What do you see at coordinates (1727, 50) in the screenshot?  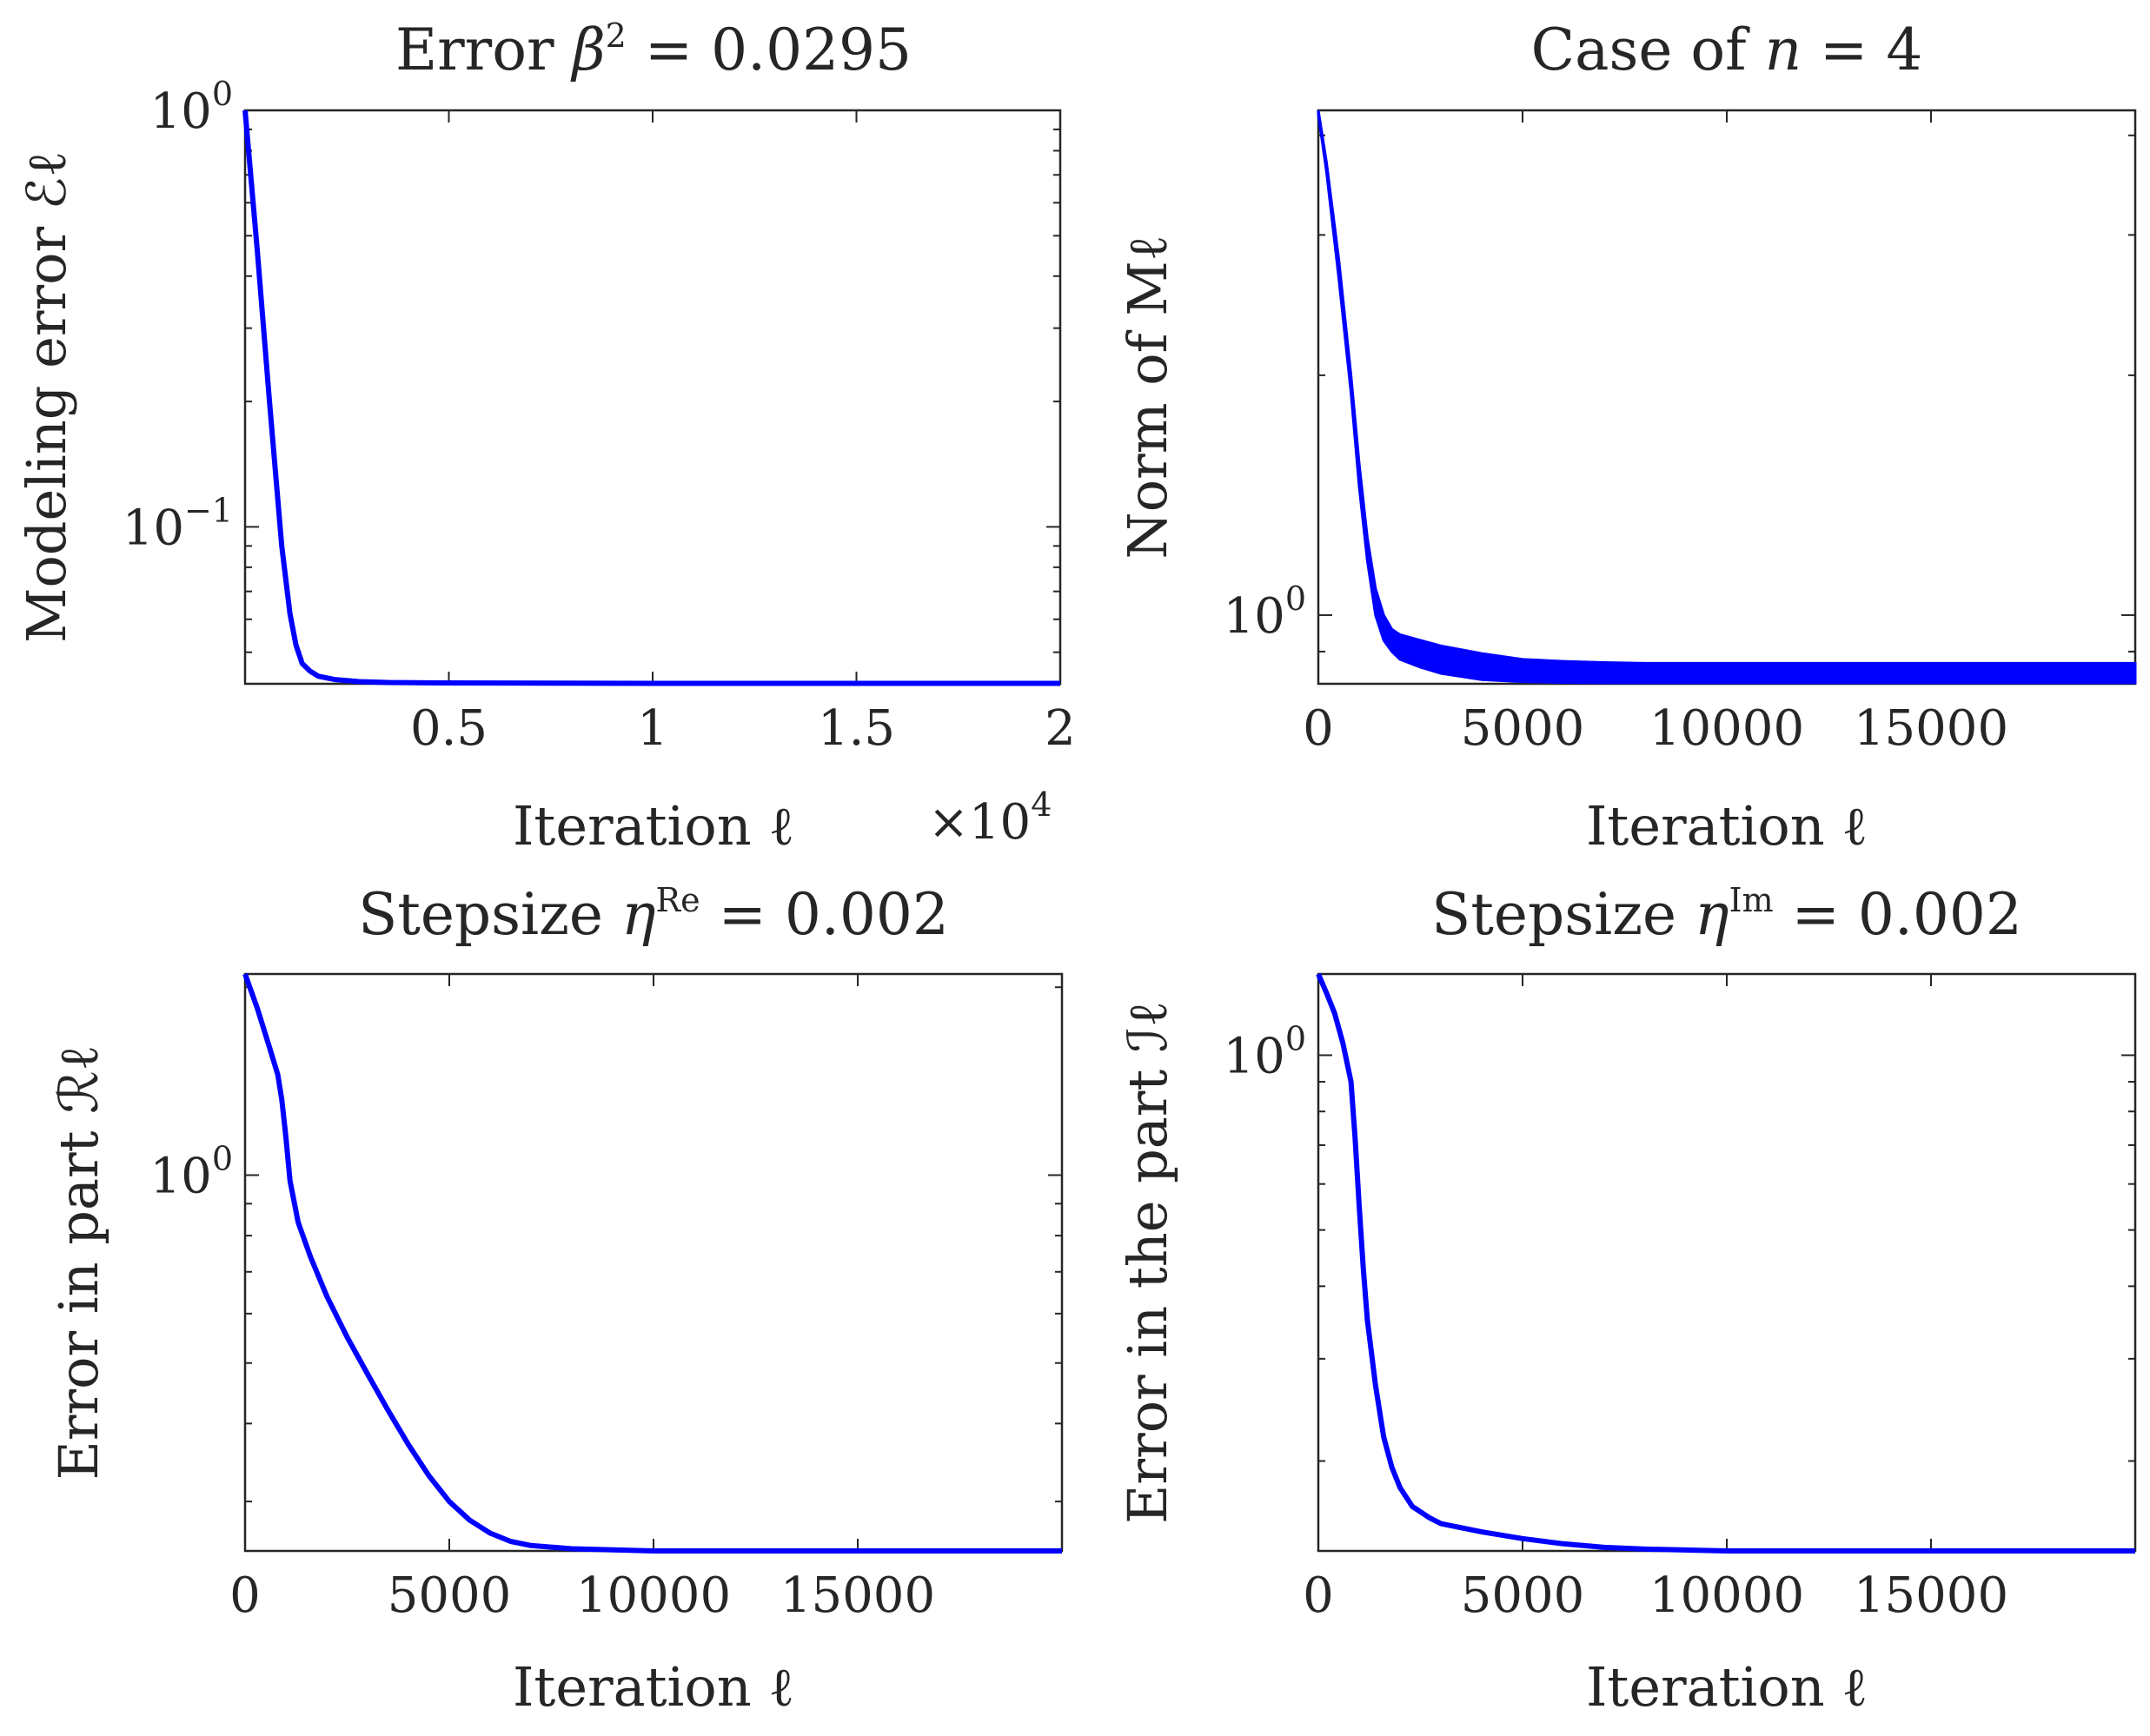 I see `chart-tr-title: Case of n = 4` at bounding box center [1727, 50].